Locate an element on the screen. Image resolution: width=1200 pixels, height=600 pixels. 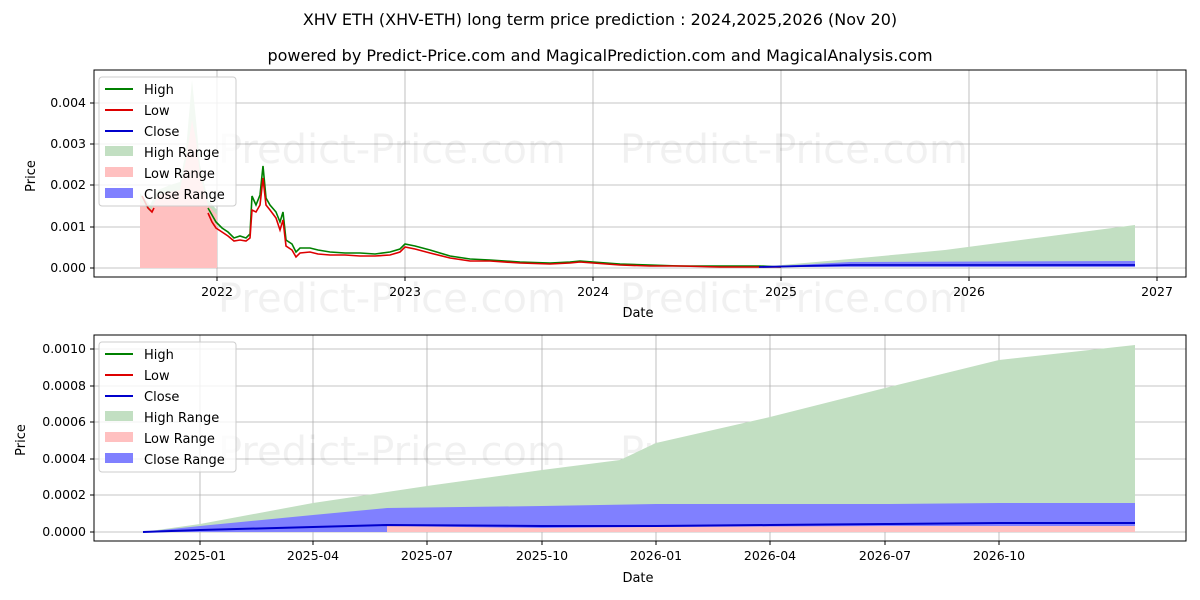
svg-text: Low Range is located at coordinates (179, 439).